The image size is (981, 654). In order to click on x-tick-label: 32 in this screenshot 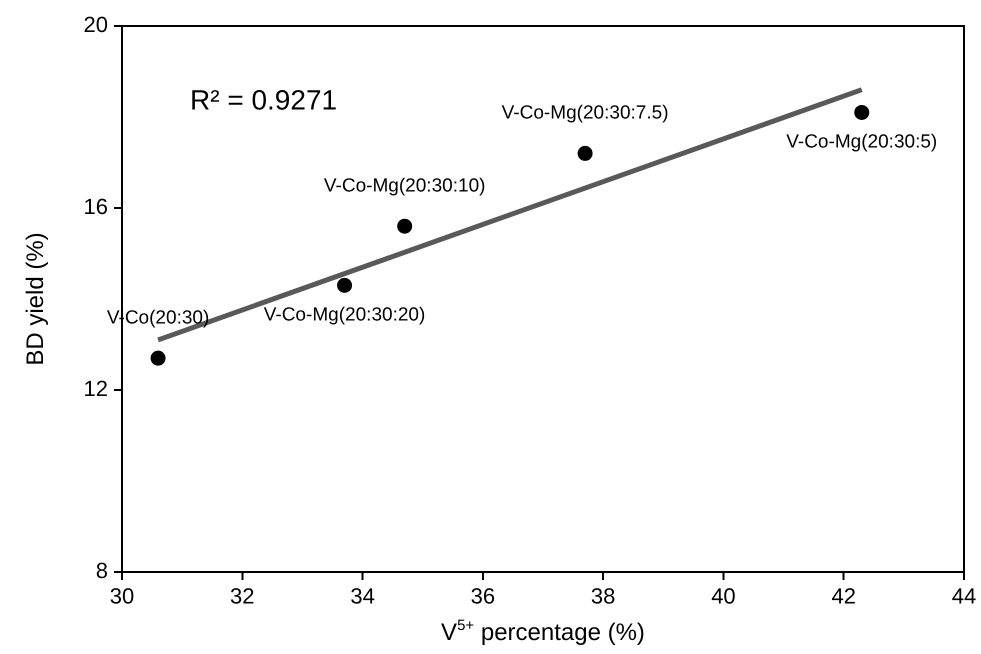, I will do `click(242, 595)`.